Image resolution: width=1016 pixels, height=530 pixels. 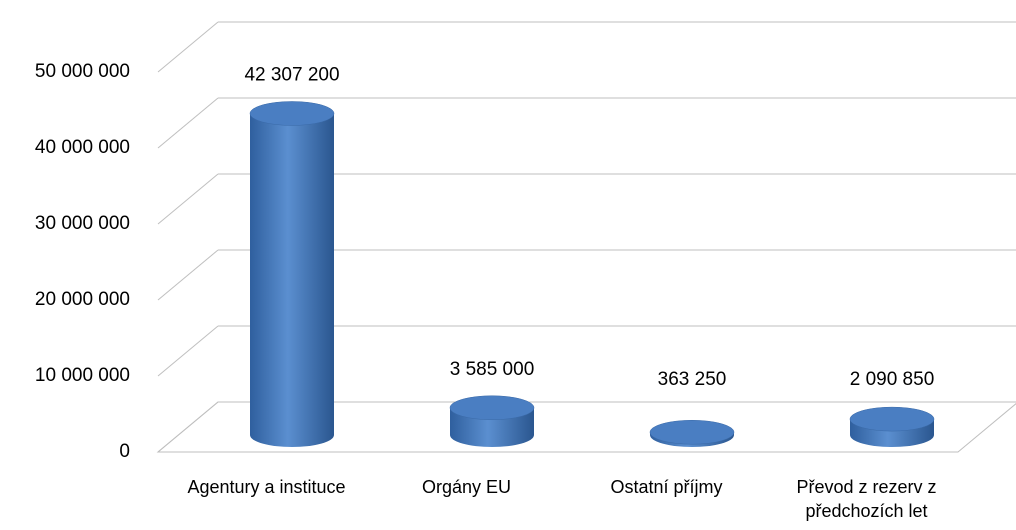 What do you see at coordinates (82, 223) in the screenshot?
I see `y-tick-label: 30 000 000` at bounding box center [82, 223].